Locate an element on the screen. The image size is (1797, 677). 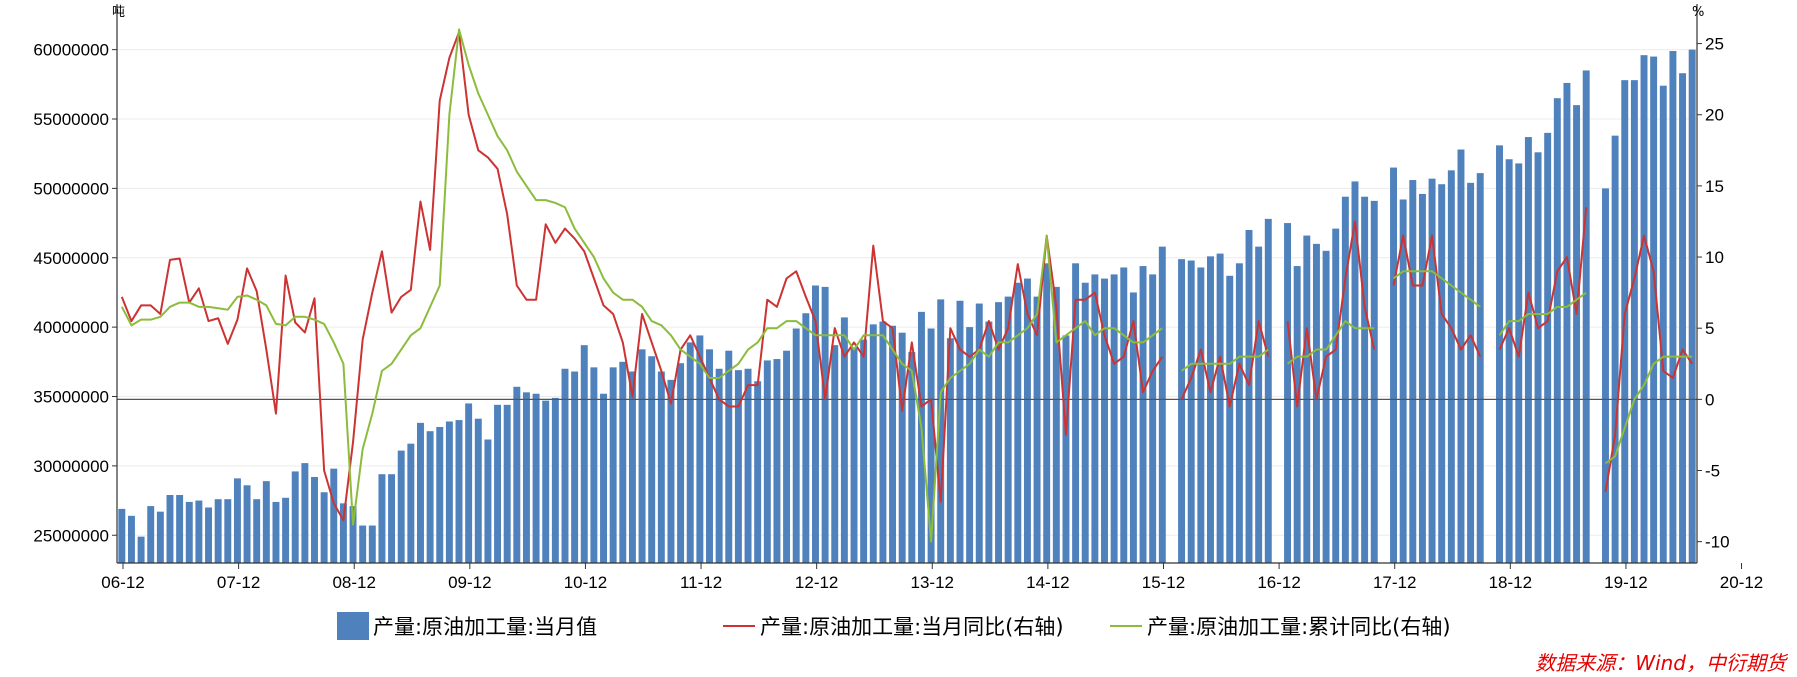
x-tick-label: 10-12 is located at coordinates (585, 582).